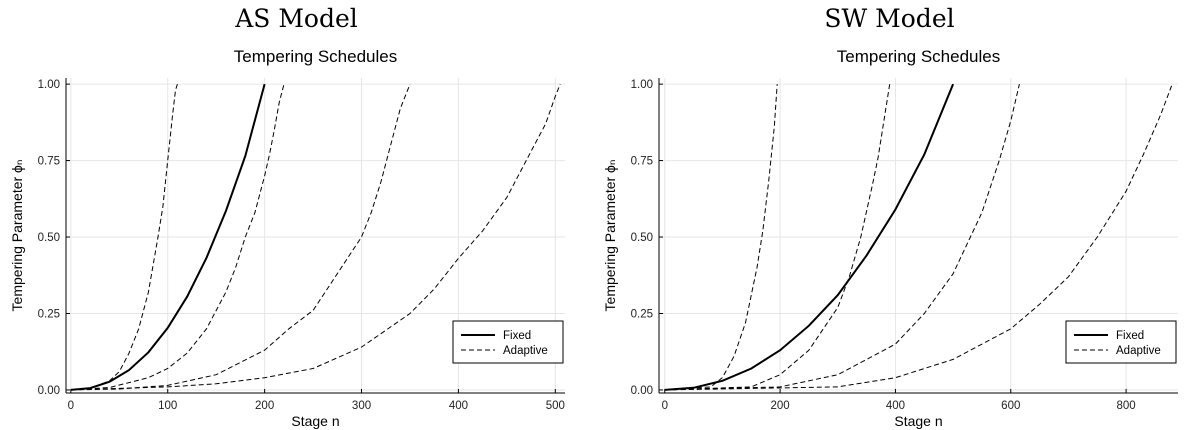  What do you see at coordinates (555, 406) in the screenshot?
I see `x-tick-label: 500` at bounding box center [555, 406].